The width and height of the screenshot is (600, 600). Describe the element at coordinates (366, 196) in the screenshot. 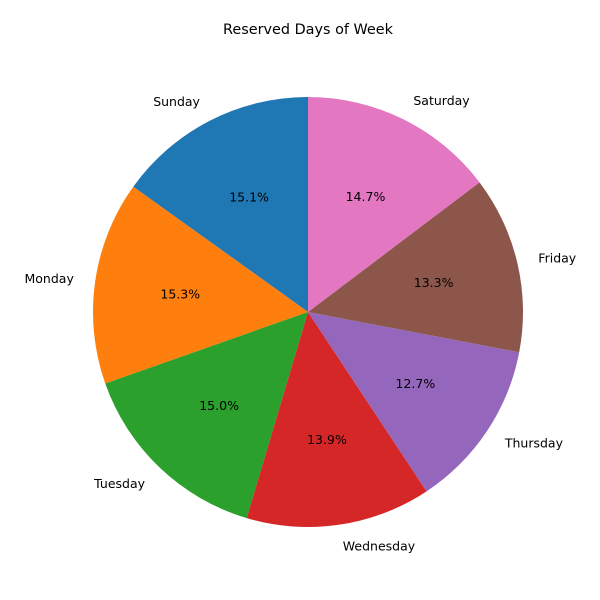

I see `pct-label-saturday: 14.7%` at that location.